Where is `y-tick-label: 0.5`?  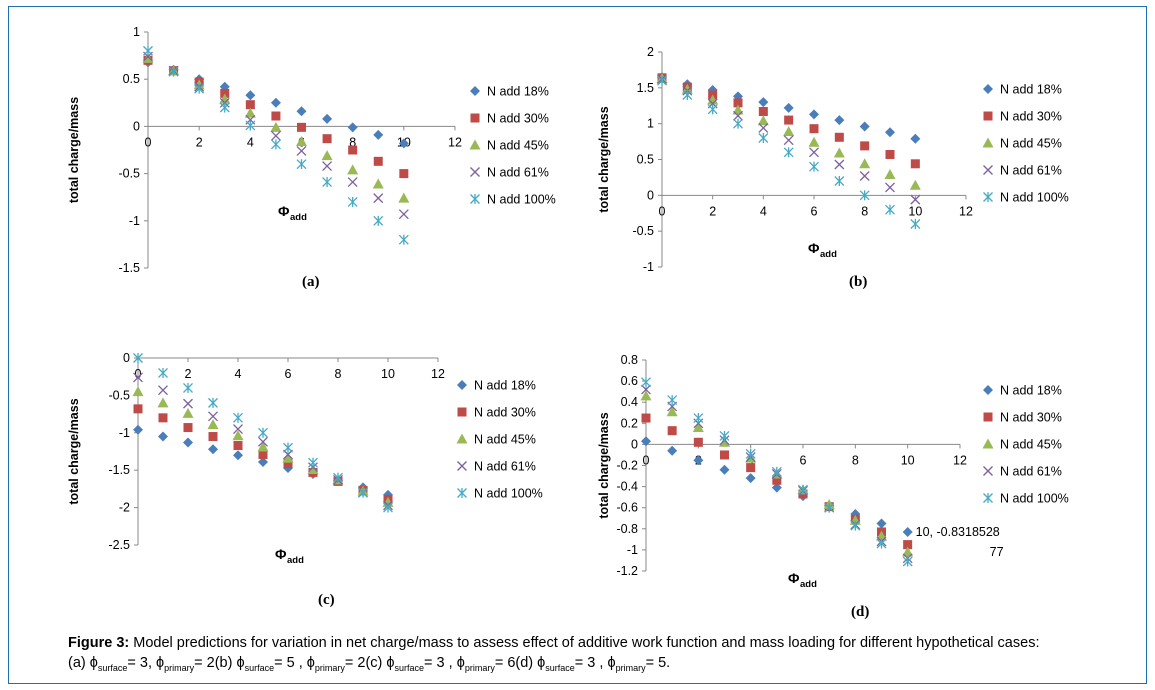 y-tick-label: 0.5 is located at coordinates (131, 79).